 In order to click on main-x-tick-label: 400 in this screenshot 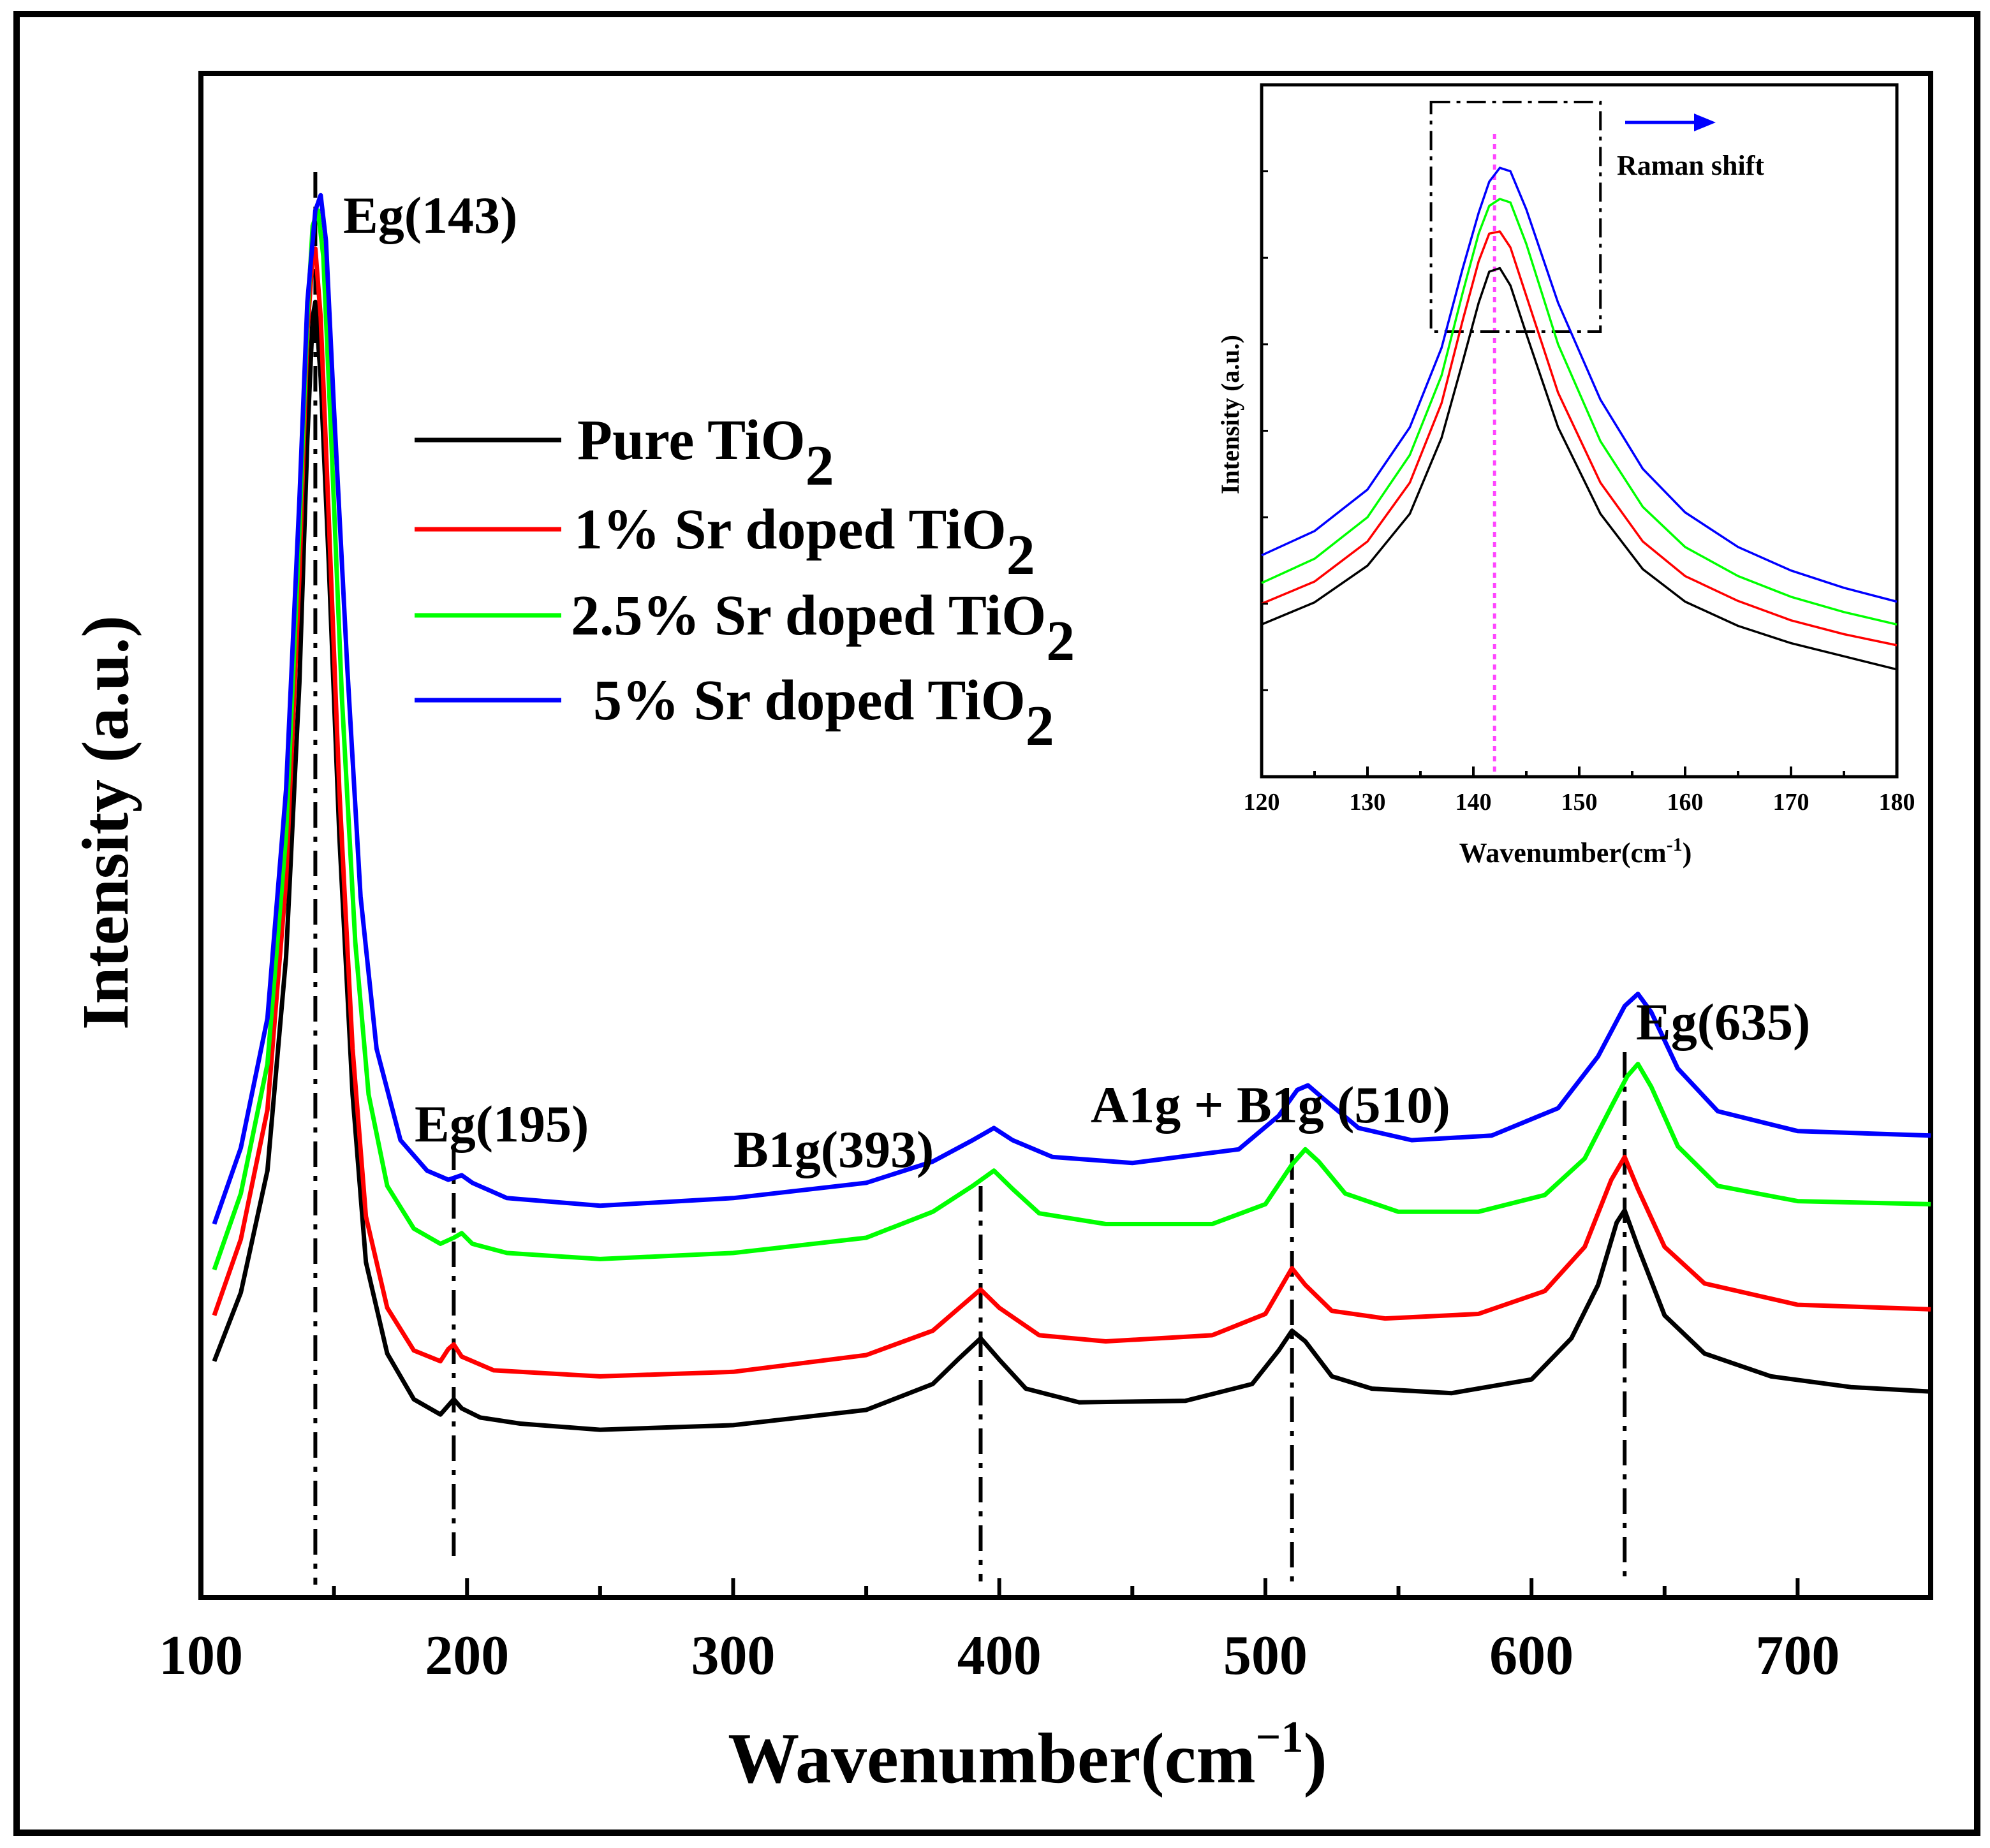, I will do `click(999, 1656)`.